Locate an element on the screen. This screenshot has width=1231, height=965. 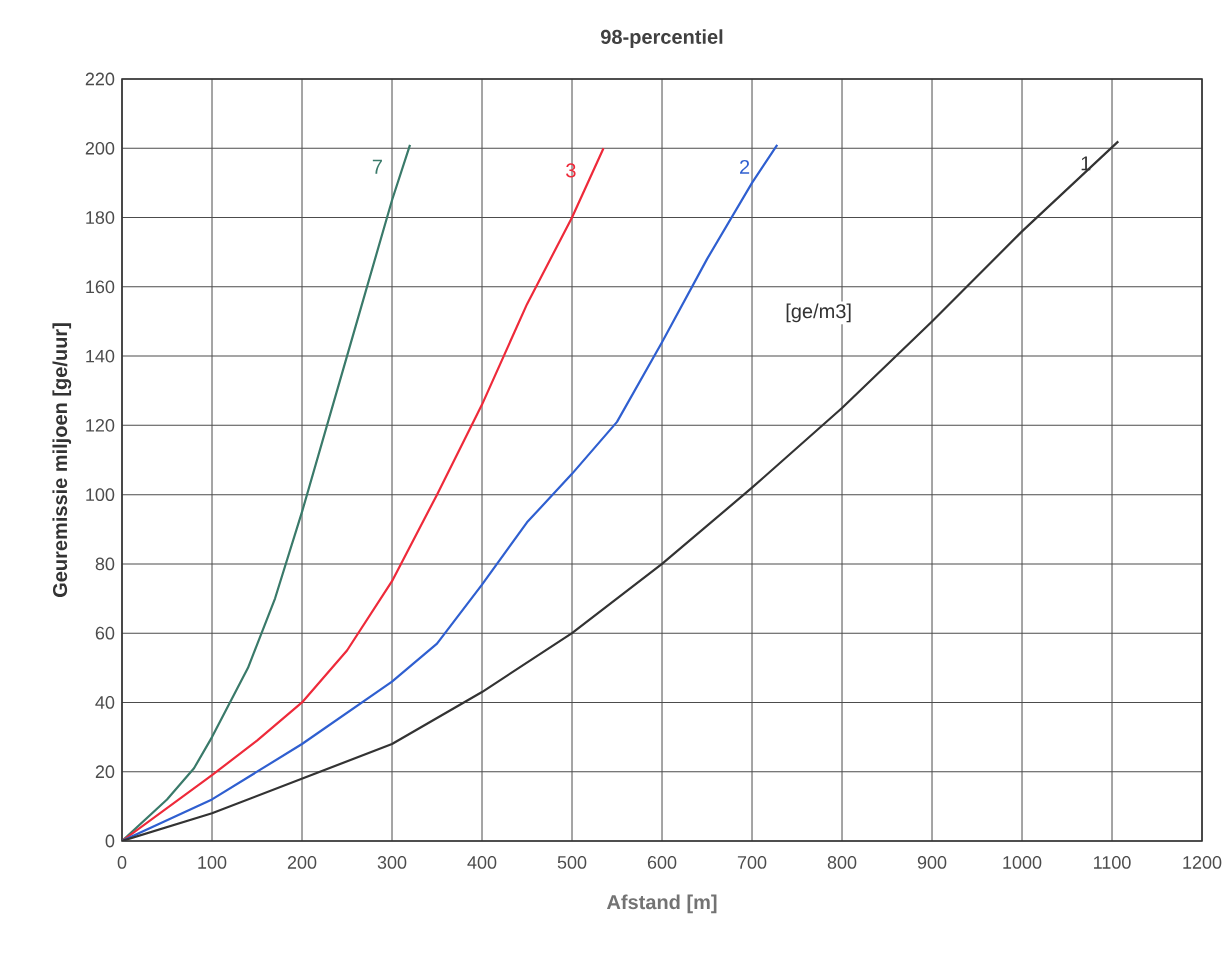
y-tick-label: 220 is located at coordinates (100, 79).